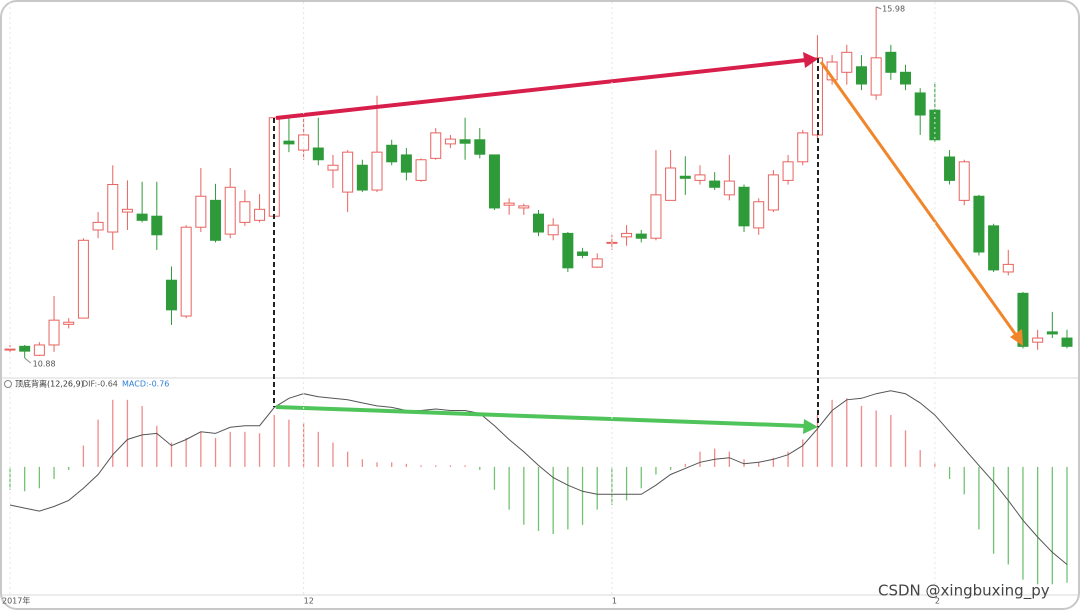 This screenshot has width=1080, height=610. What do you see at coordinates (49, 384) in the screenshot?
I see `indicator-label: 顶底背离(12,26,9)` at bounding box center [49, 384].